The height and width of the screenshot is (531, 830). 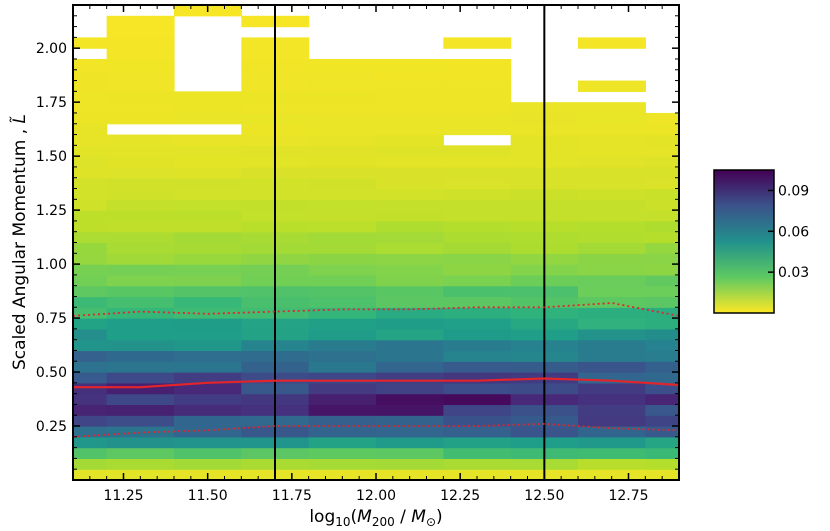 What do you see at coordinates (51, 103) in the screenshot?
I see `y-tick-label: 1.75` at bounding box center [51, 103].